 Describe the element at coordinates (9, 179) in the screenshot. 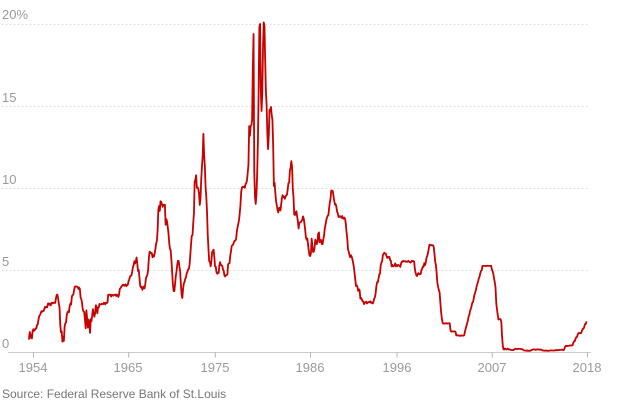

I see `y-axis-tick-label: 10` at that location.